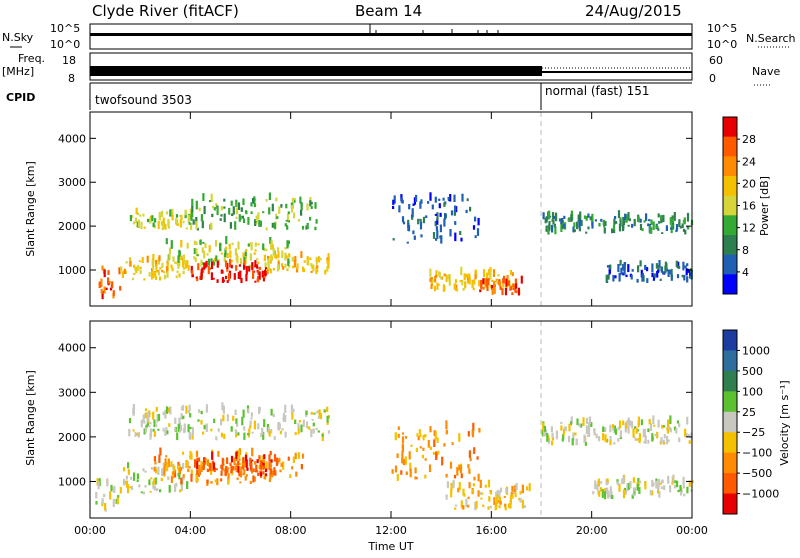 Image resolution: width=800 pixels, height=558 pixels. What do you see at coordinates (749, 161) in the screenshot?
I see `colorbar-tick-label: 24` at bounding box center [749, 161].